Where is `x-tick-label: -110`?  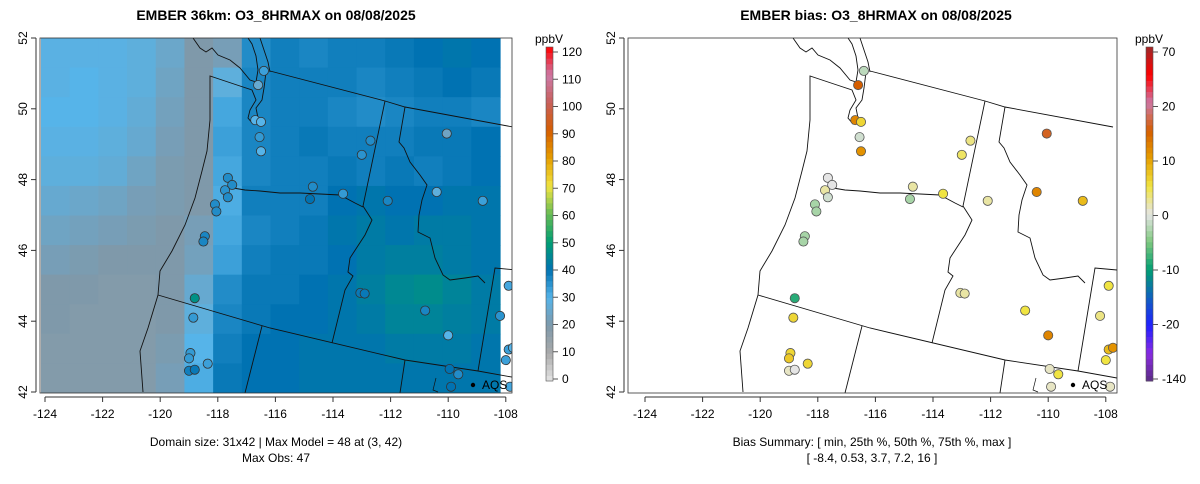 x-tick-label: -110 is located at coordinates (448, 414).